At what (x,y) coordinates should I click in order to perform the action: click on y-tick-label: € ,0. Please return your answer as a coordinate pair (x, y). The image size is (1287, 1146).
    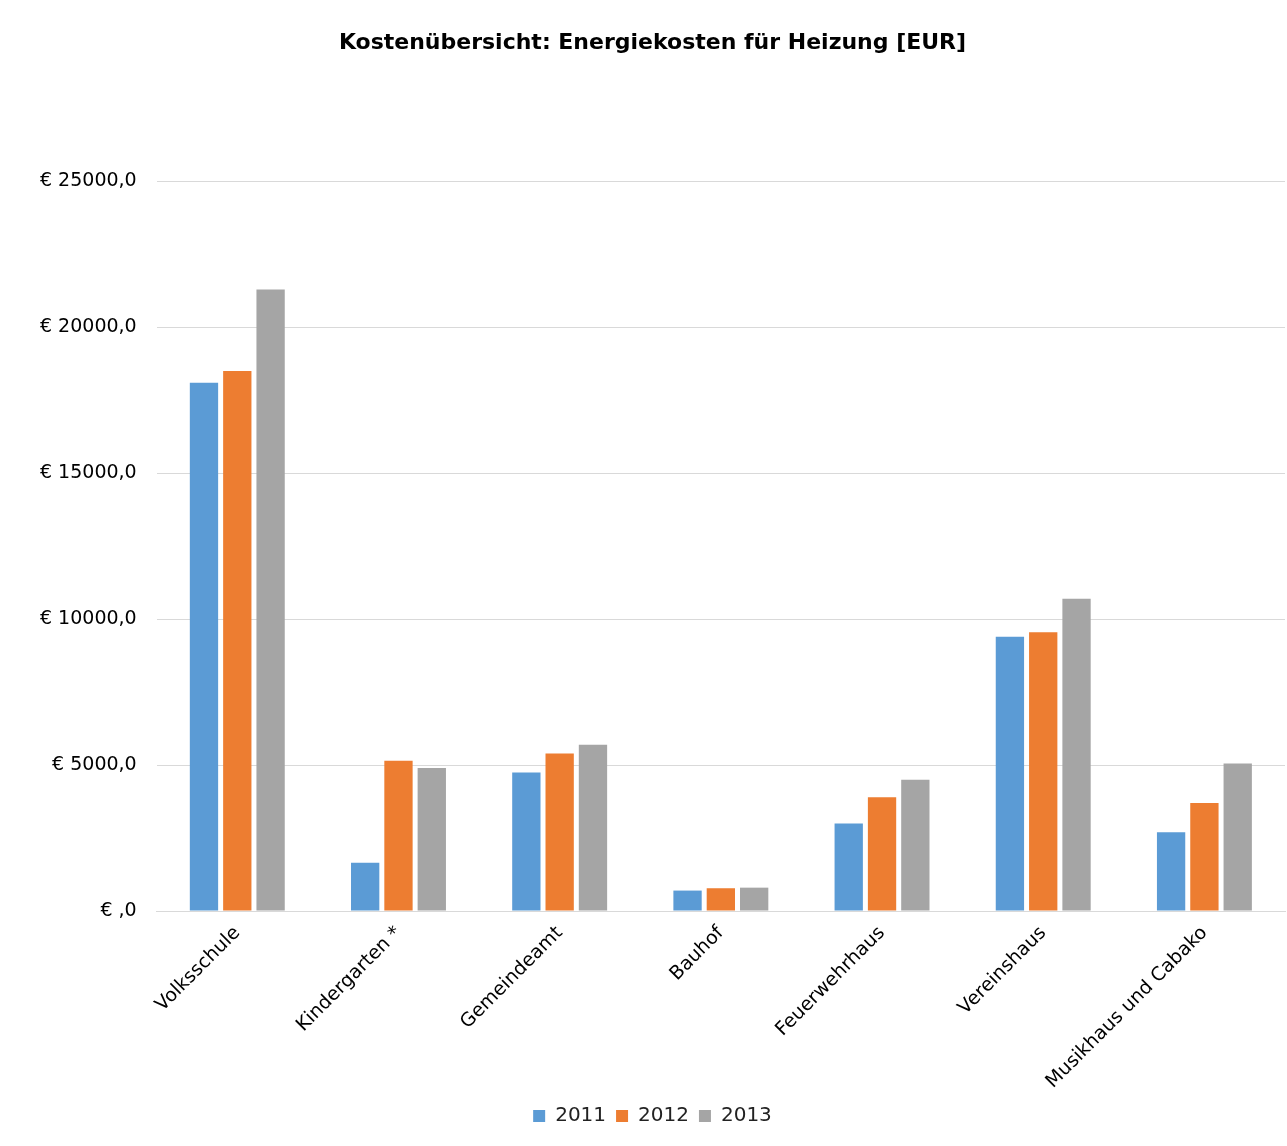
    Looking at the image, I should click on (118, 908).